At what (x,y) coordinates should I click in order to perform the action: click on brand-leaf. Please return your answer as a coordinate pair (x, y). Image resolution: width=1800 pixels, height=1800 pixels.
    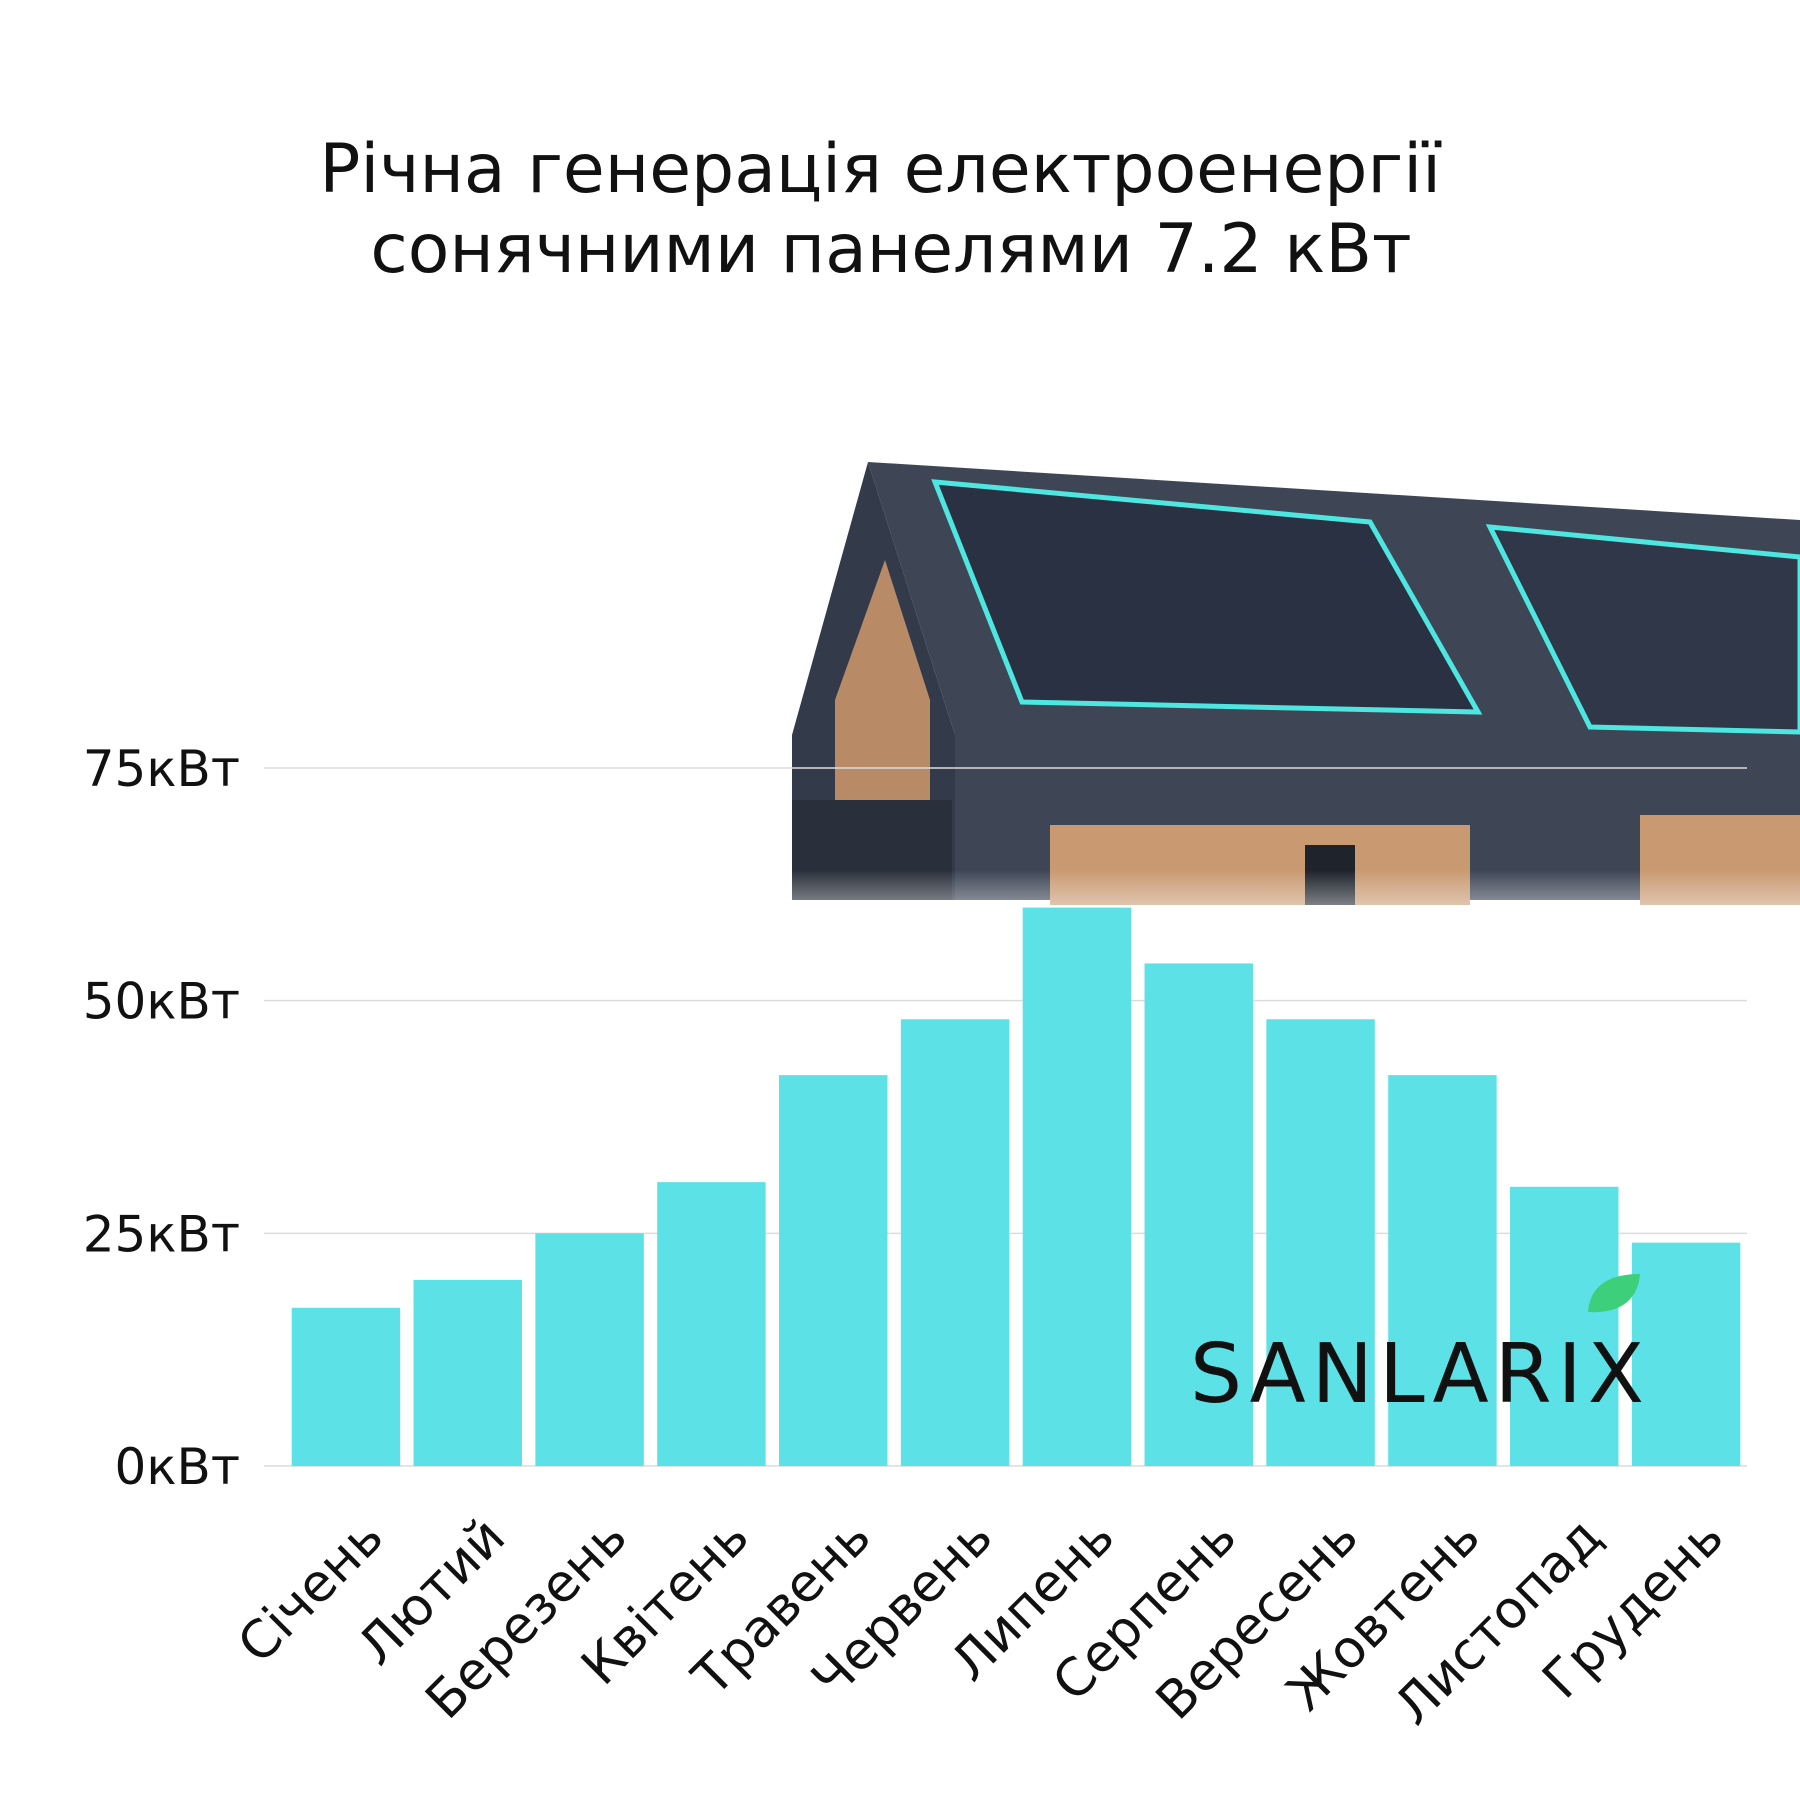
    Looking at the image, I should click on (1614, 1293).